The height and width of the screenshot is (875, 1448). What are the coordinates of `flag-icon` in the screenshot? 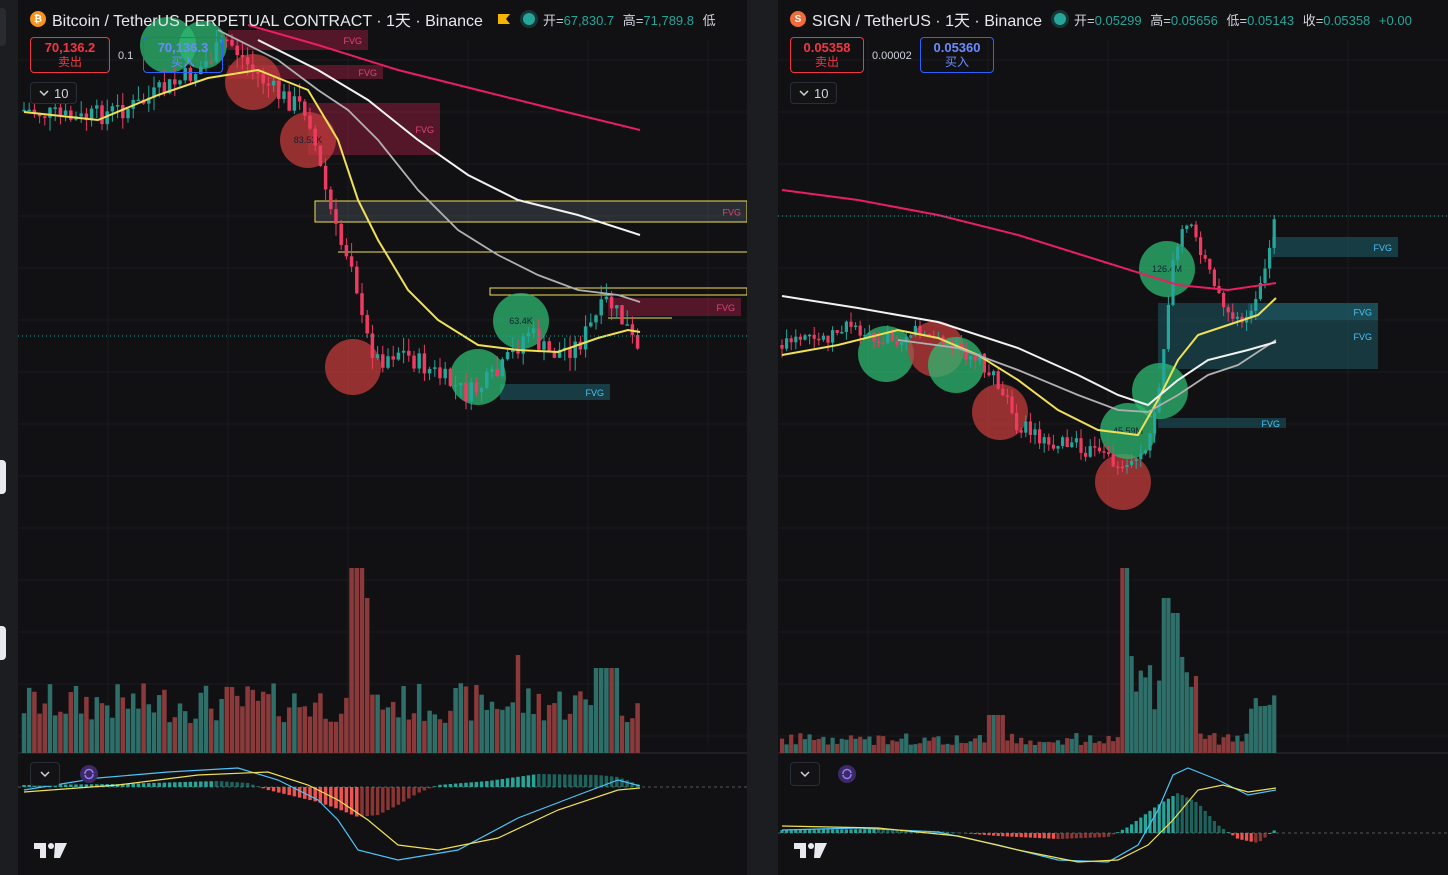 It's located at (504, 19).